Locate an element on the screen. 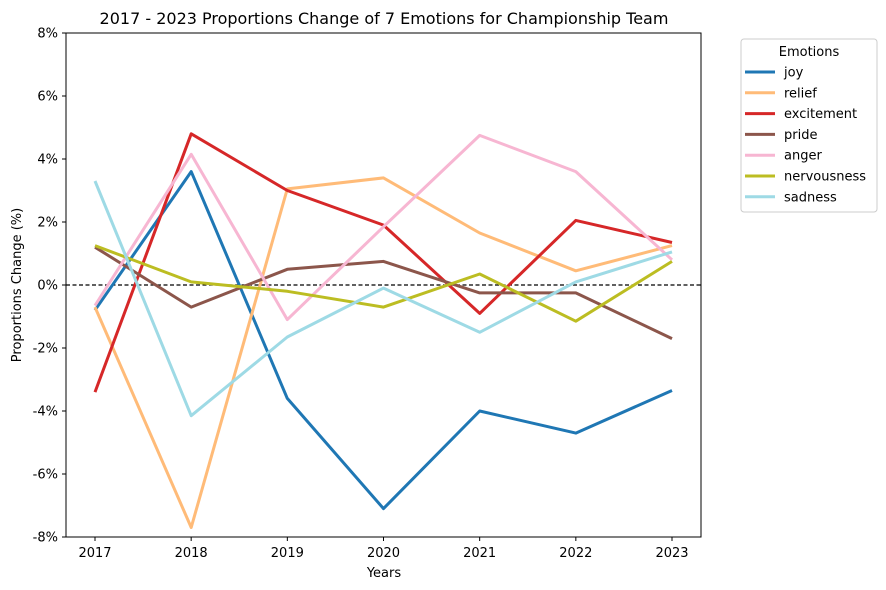 The height and width of the screenshot is (590, 886). y-tick-label: -4% is located at coordinates (45, 412).